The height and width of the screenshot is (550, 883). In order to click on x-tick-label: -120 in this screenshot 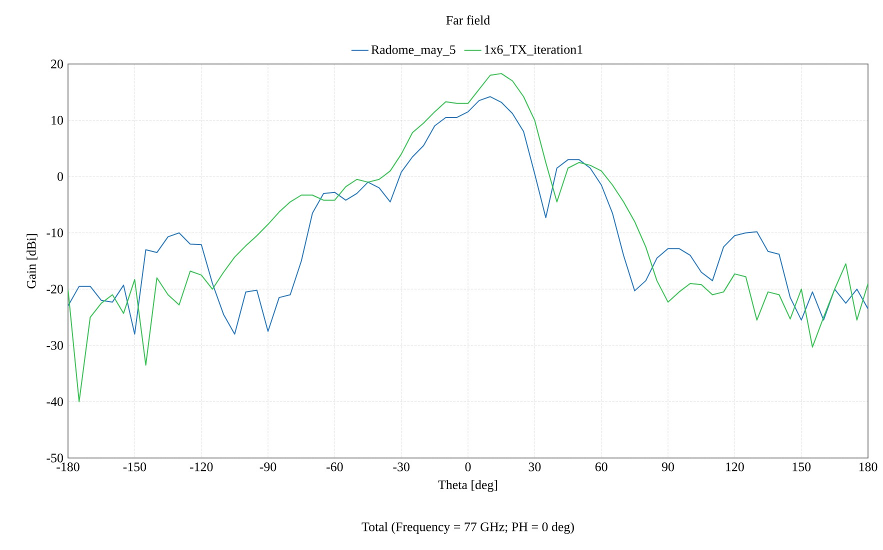, I will do `click(201, 467)`.